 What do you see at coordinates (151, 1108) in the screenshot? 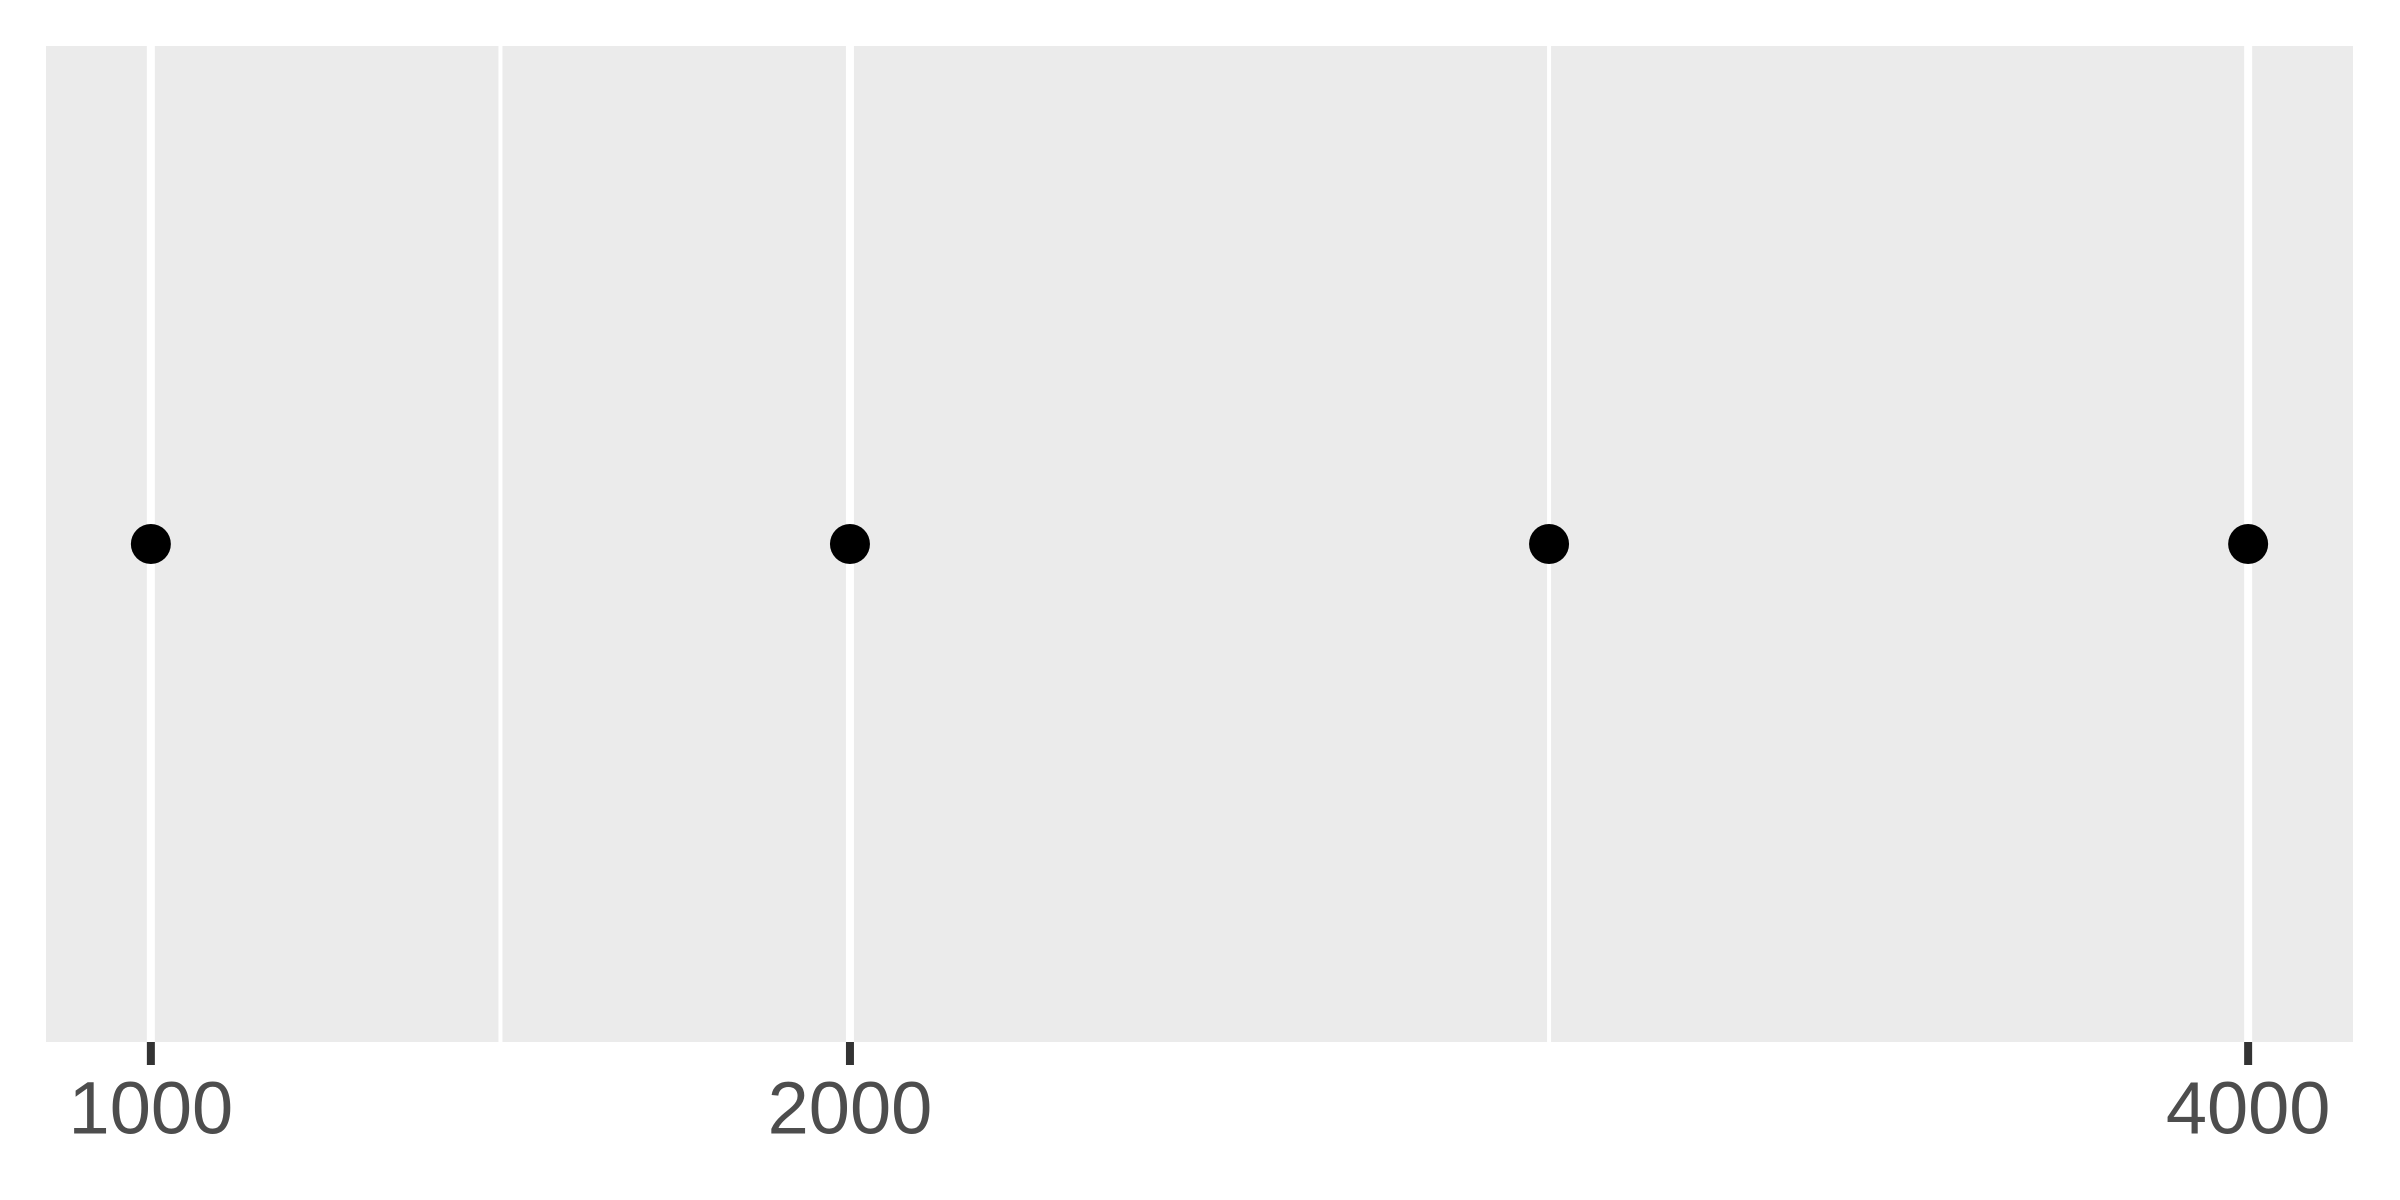
I see `x-tick-label: 1000` at bounding box center [151, 1108].